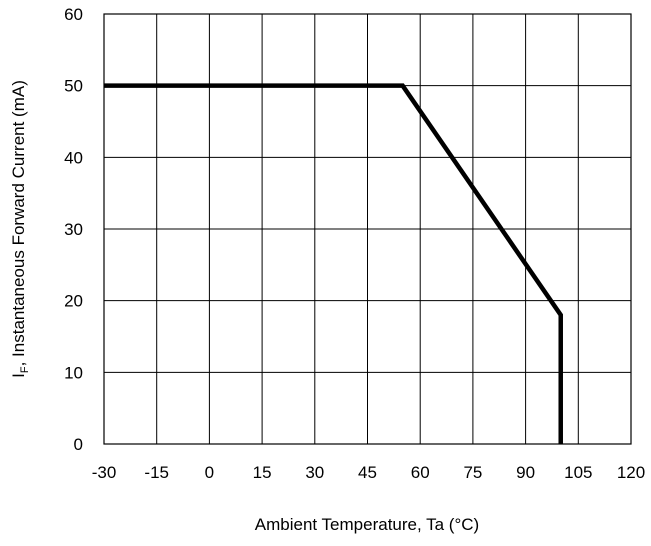 This screenshot has height=546, width=651. I want to click on y-axis-title-subscript: F, so click(25, 369).